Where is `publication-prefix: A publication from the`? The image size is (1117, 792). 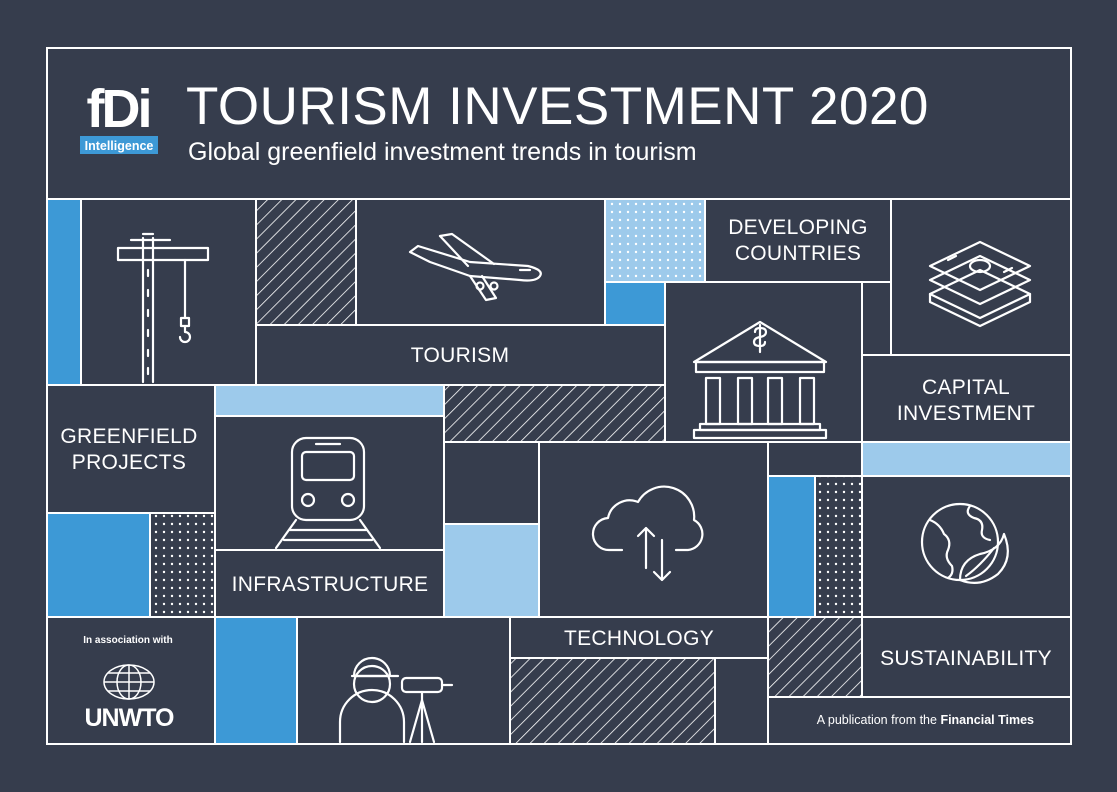
publication-prefix: A publication from the is located at coordinates (879, 720).